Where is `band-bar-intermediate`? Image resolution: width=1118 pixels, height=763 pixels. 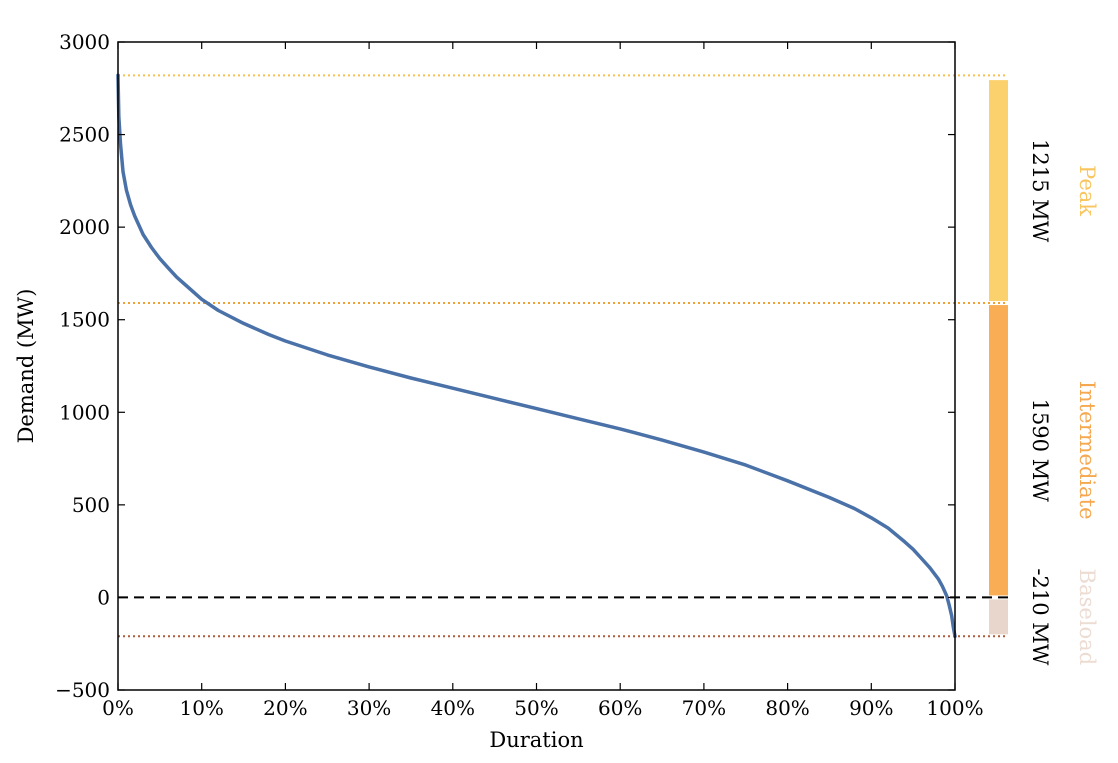
band-bar-intermediate is located at coordinates (998, 450).